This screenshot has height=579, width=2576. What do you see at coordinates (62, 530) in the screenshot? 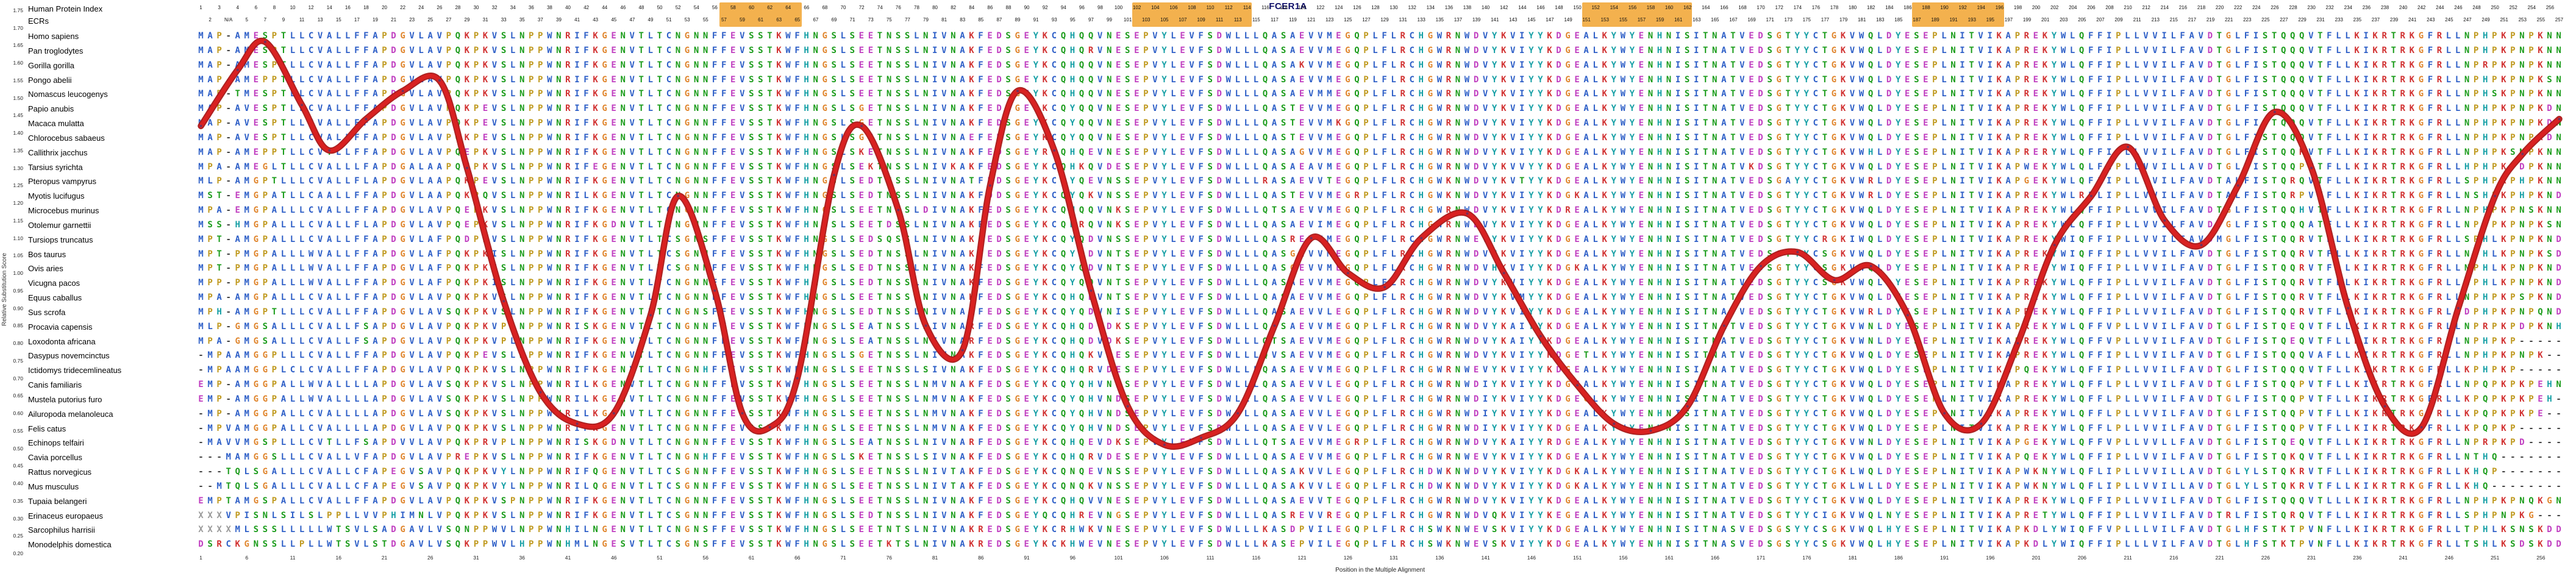
I see `species-name: Sarcophilus harrisii` at bounding box center [62, 530].